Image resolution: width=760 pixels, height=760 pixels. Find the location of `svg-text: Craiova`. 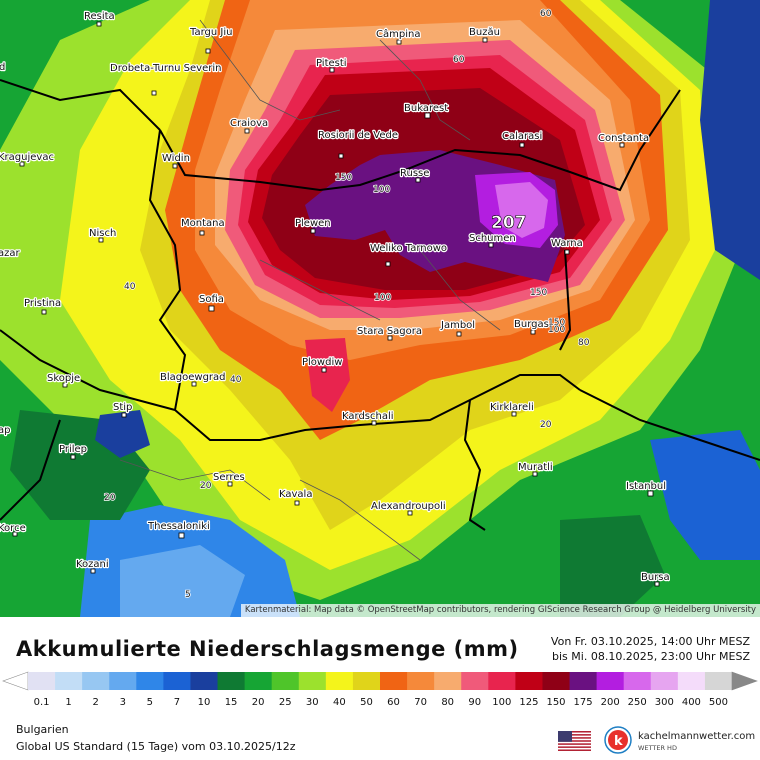

svg-text: Craiova is located at coordinates (249, 123).